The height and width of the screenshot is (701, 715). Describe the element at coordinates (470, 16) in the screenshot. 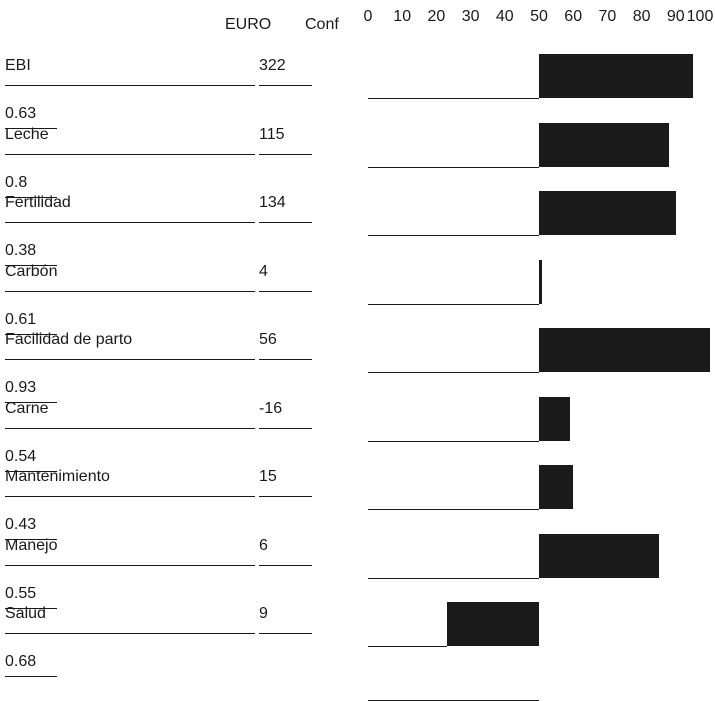

I see `x-tick-label: 30` at that location.